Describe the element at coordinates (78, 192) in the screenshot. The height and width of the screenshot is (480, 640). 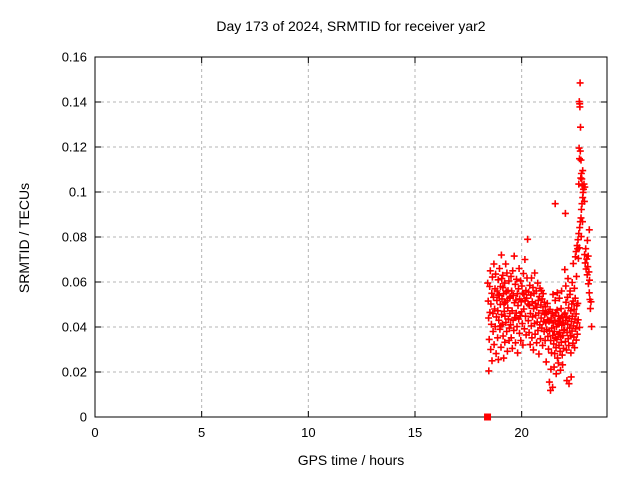
I see `y-tick-label: 0.1` at that location.